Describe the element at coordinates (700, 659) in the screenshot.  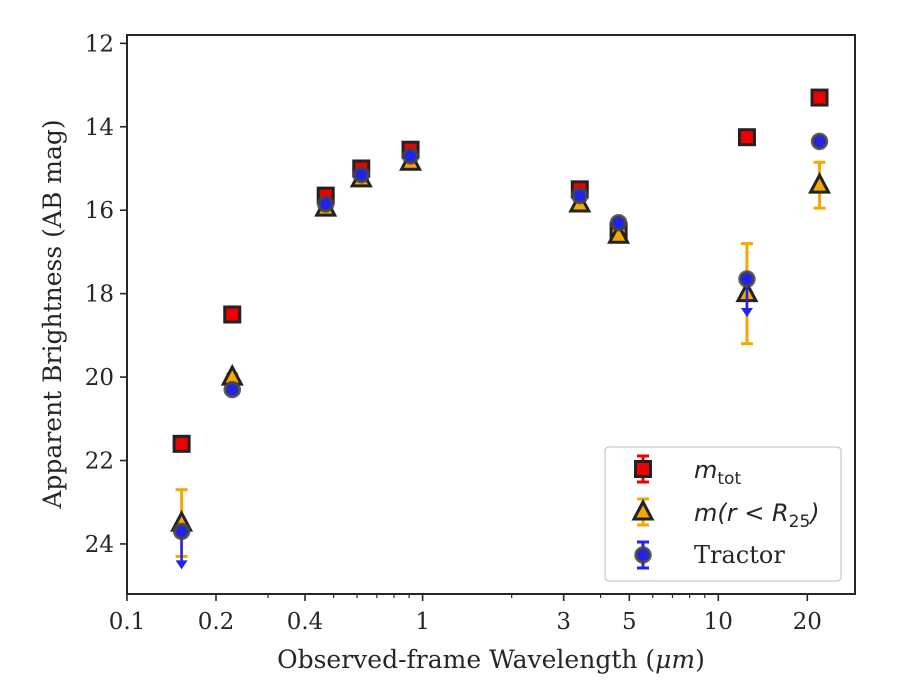
I see `x-axis-label-suffix: )` at that location.